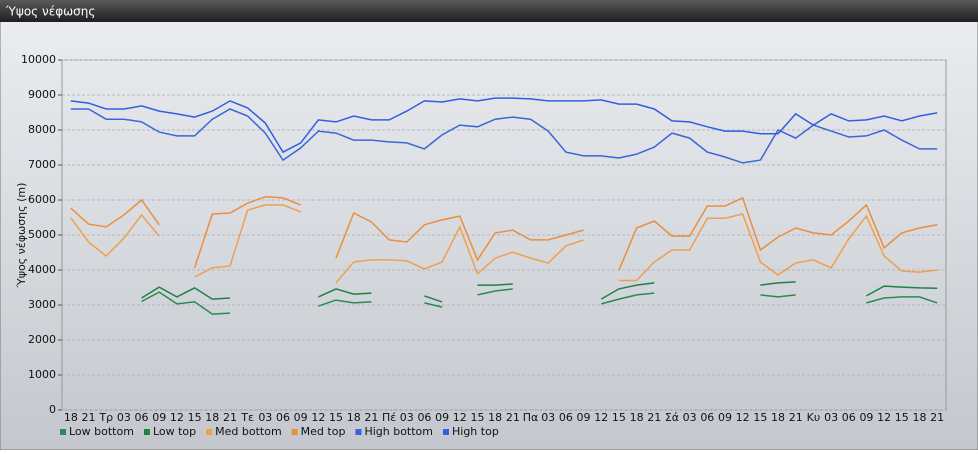 The image size is (978, 454). What do you see at coordinates (42, 269) in the screenshot?
I see `y-tick-label: 4000` at bounding box center [42, 269].